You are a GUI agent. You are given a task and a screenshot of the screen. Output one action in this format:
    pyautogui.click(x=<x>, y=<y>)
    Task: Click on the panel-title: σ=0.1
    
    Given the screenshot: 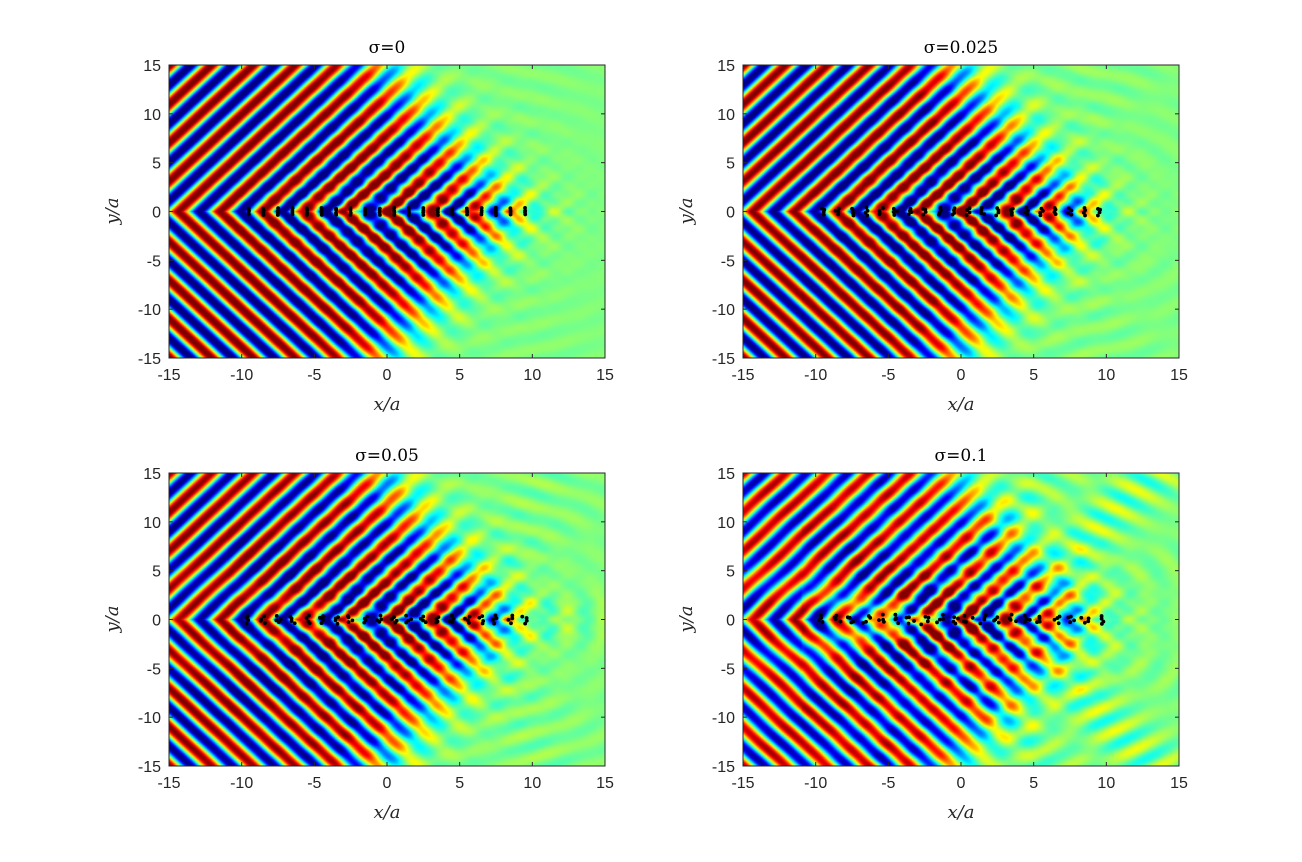 What is the action you would take?
    pyautogui.click(x=961, y=456)
    